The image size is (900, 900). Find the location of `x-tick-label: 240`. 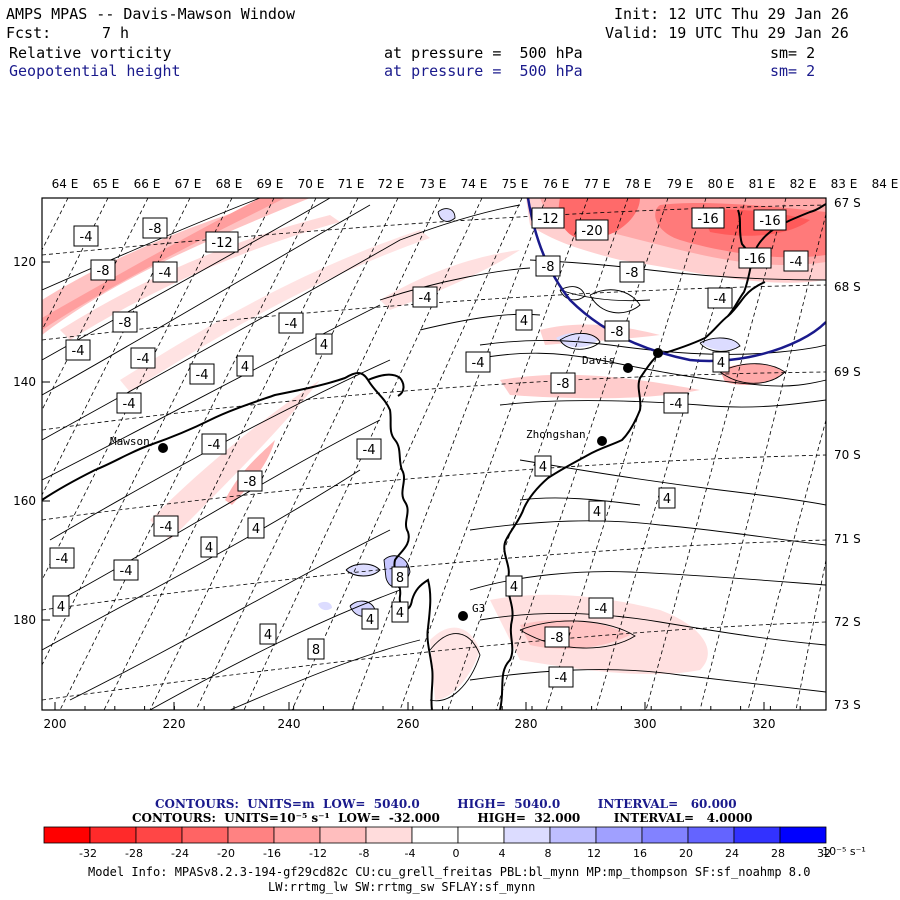

x-tick-label: 240 is located at coordinates (289, 724).